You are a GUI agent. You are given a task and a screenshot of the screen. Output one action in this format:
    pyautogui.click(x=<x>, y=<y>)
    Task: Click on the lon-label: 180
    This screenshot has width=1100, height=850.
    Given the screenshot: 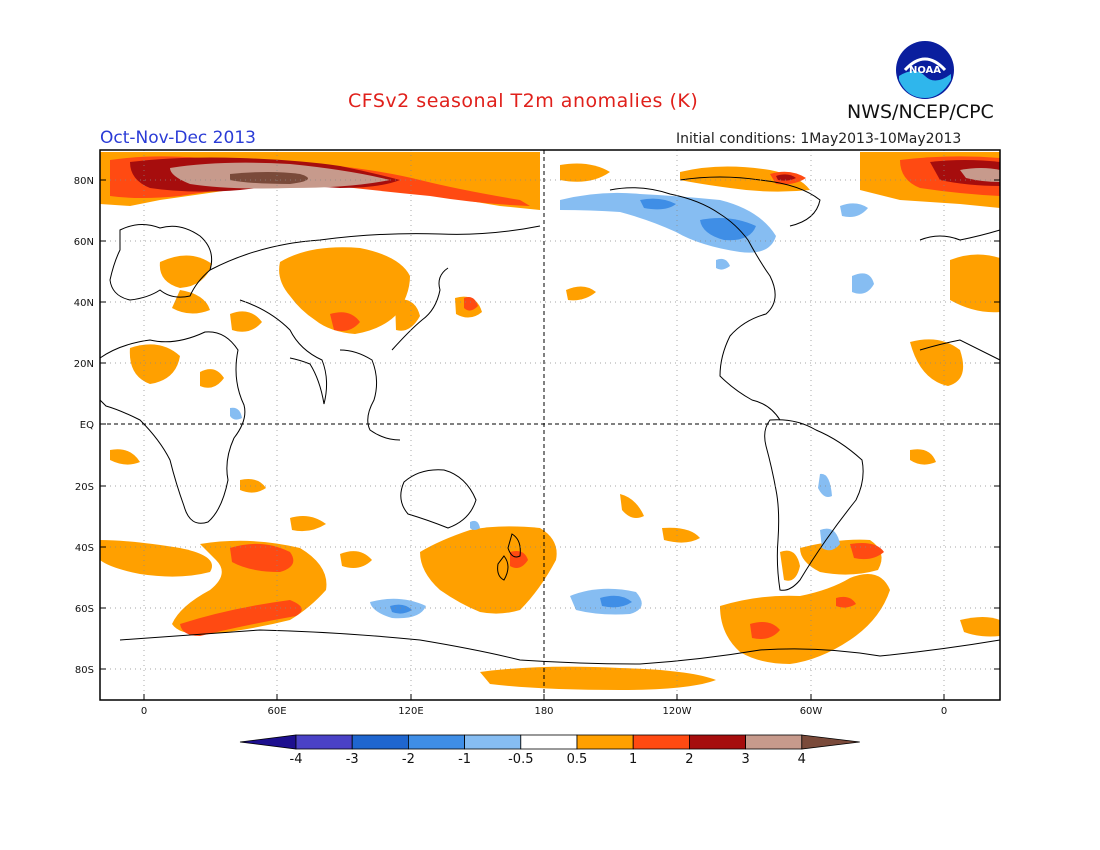 What is the action you would take?
    pyautogui.click(x=543, y=711)
    